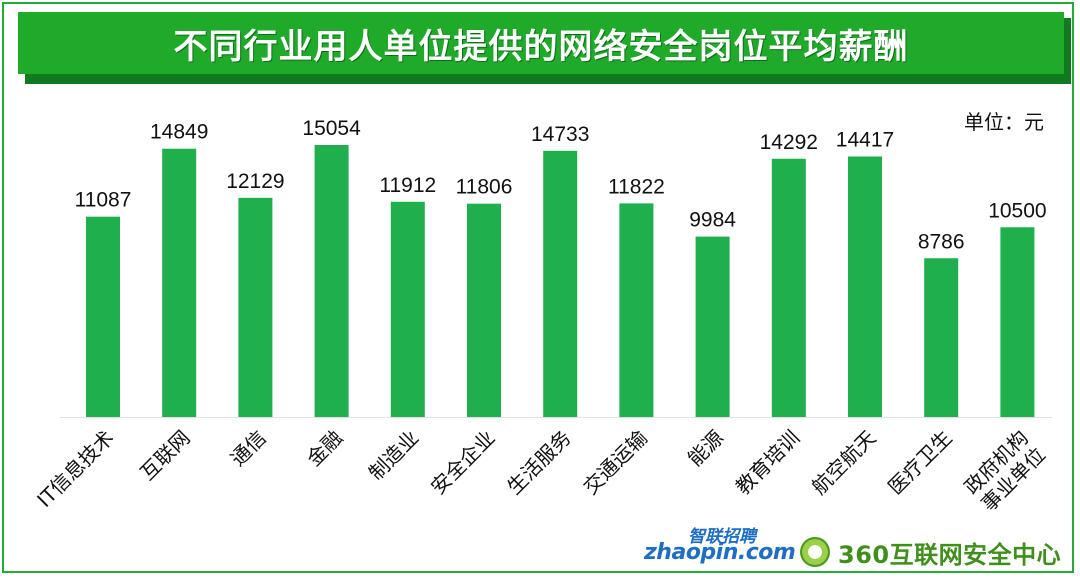 This screenshot has width=1080, height=579. I want to click on data-label-12: 8786, so click(941, 241).